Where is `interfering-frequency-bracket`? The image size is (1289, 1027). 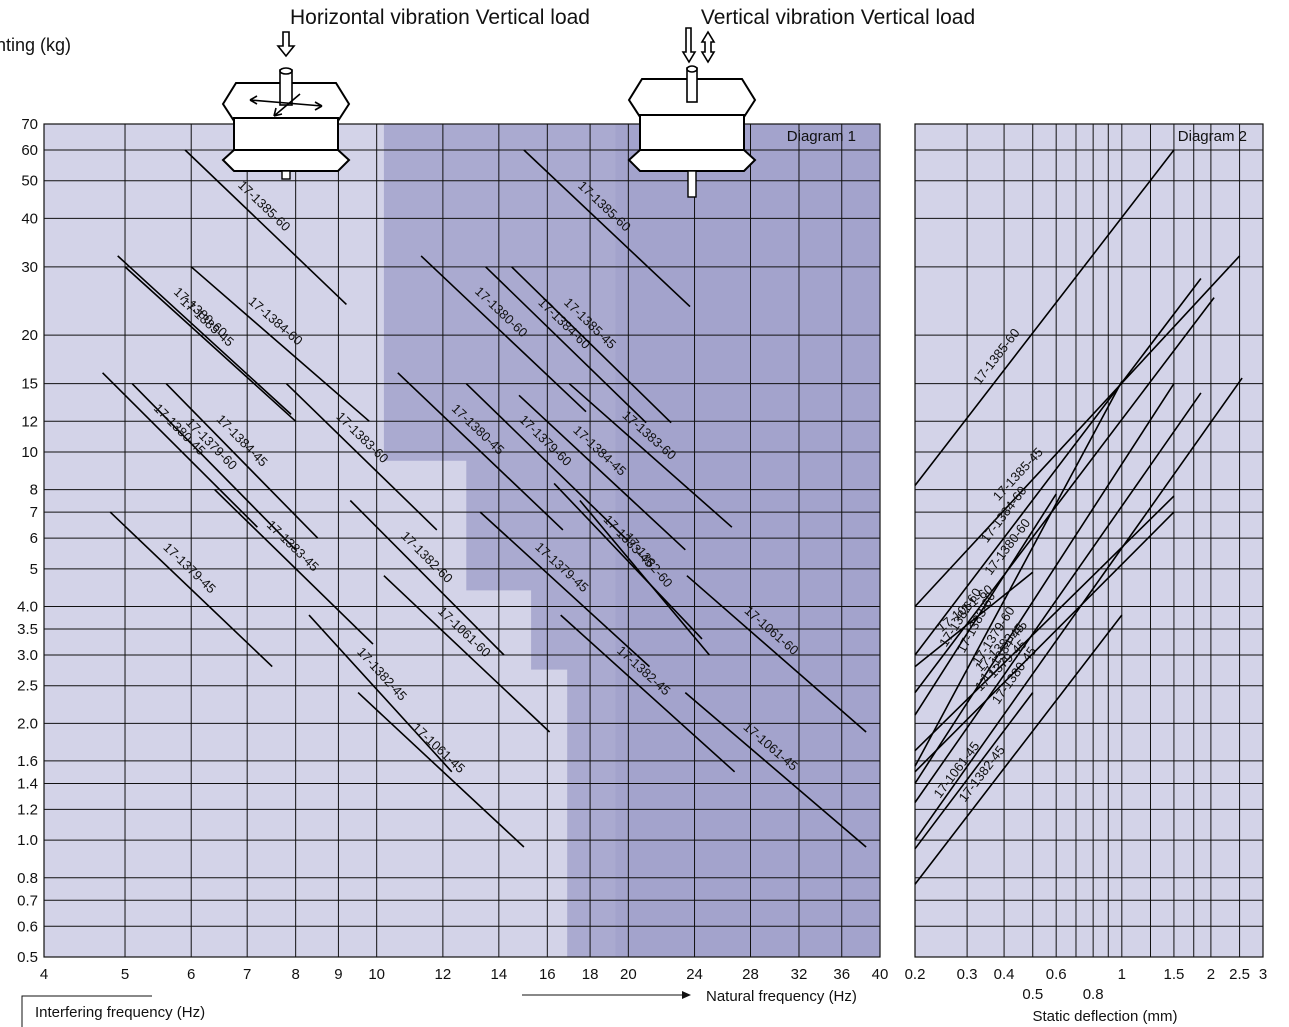
interfering-frequency-bracket is located at coordinates (86, 1011).